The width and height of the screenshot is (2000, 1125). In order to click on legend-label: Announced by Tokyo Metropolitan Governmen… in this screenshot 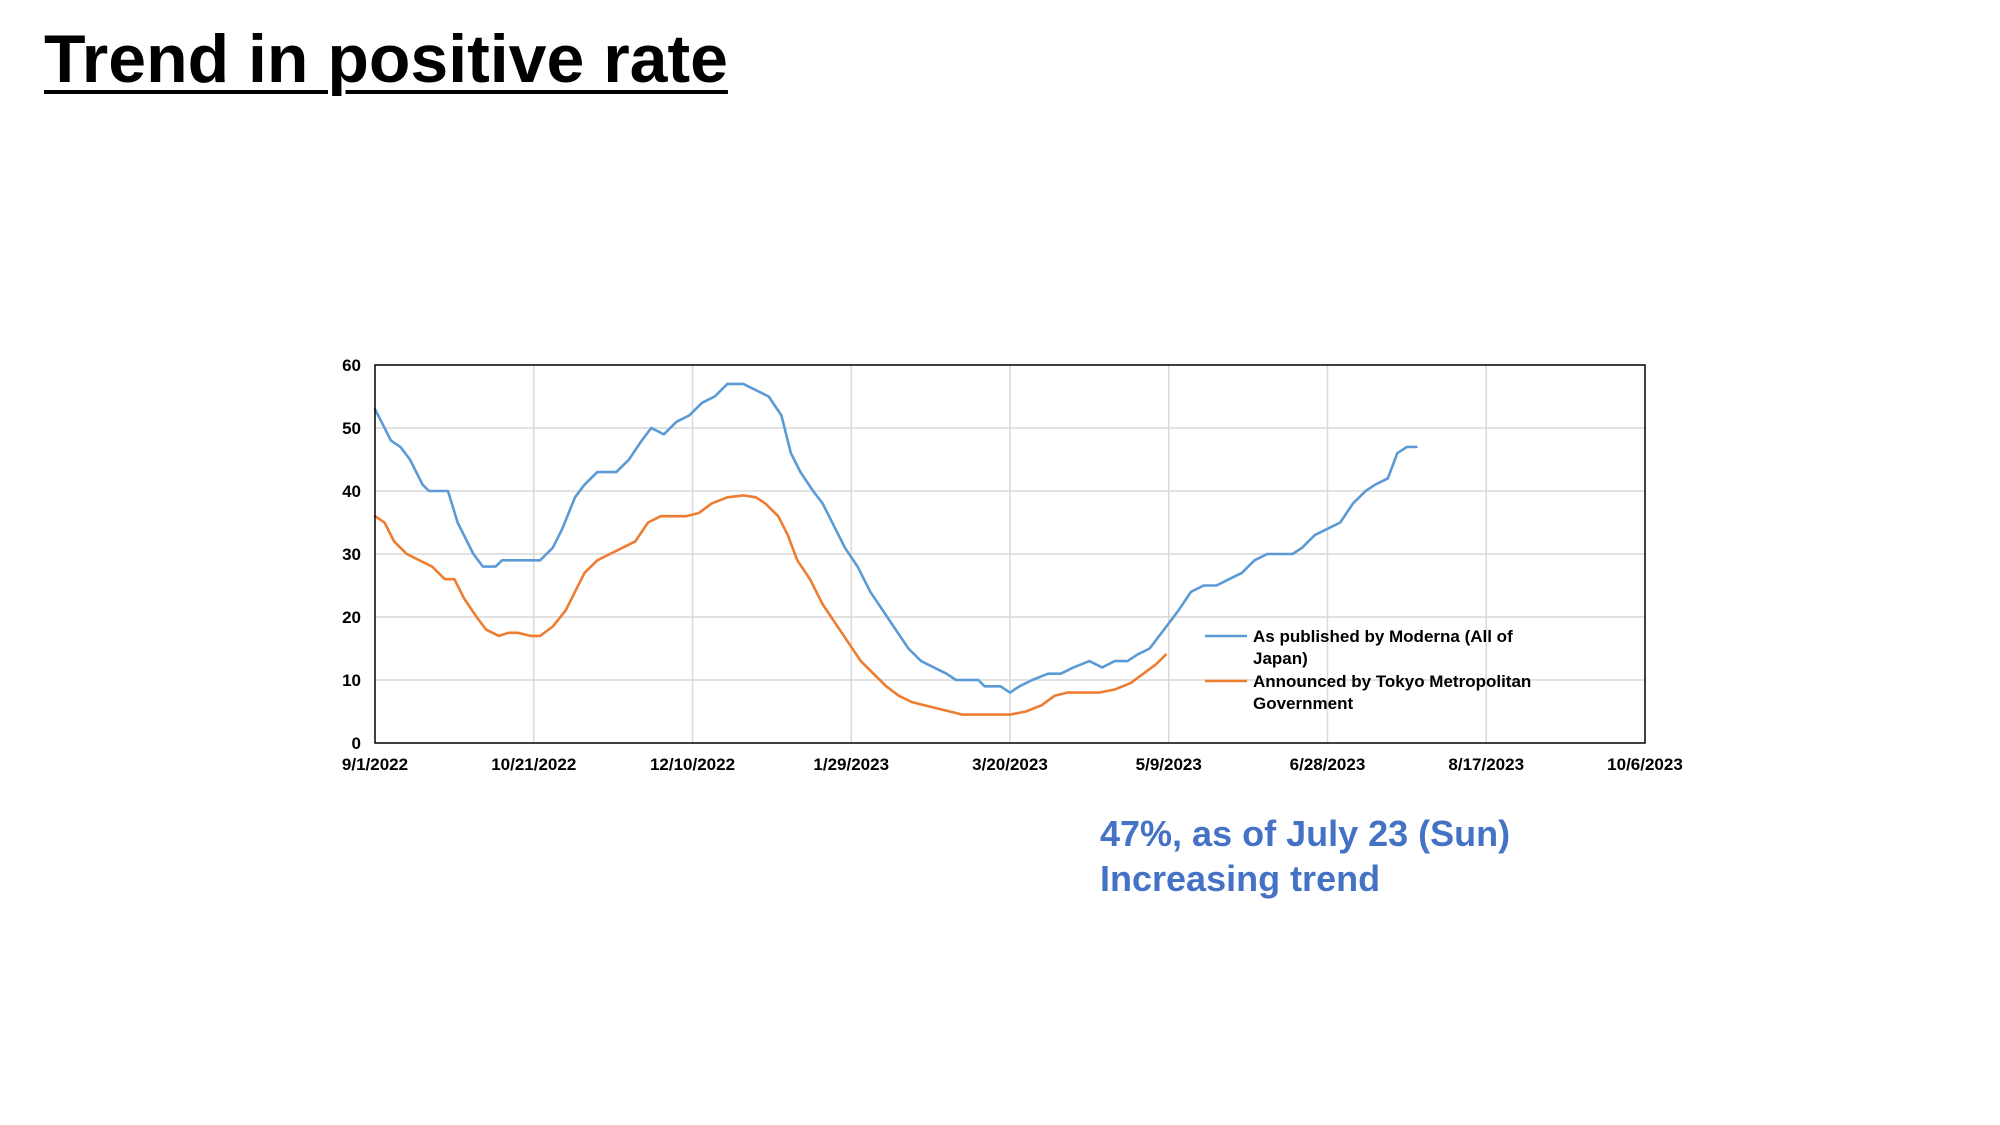, I will do `click(1392, 692)`.